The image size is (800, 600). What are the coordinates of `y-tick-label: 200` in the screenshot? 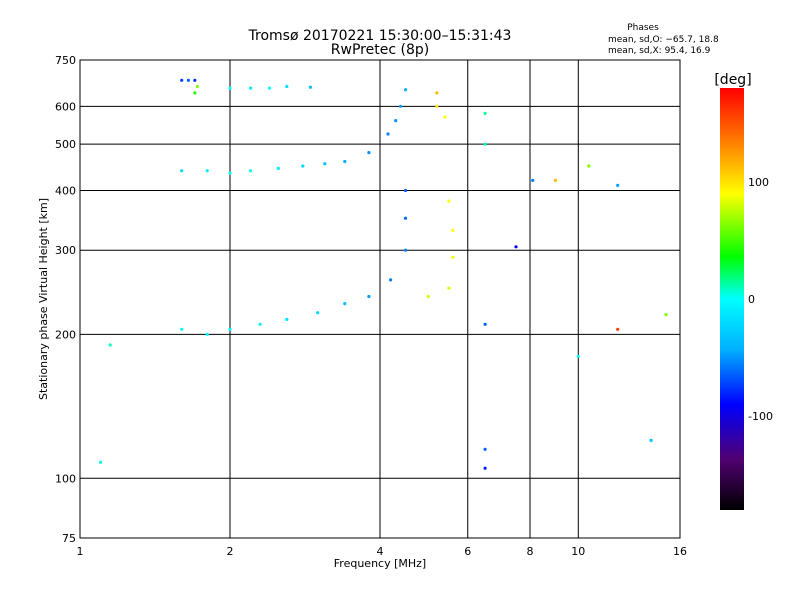 It's located at (65, 334).